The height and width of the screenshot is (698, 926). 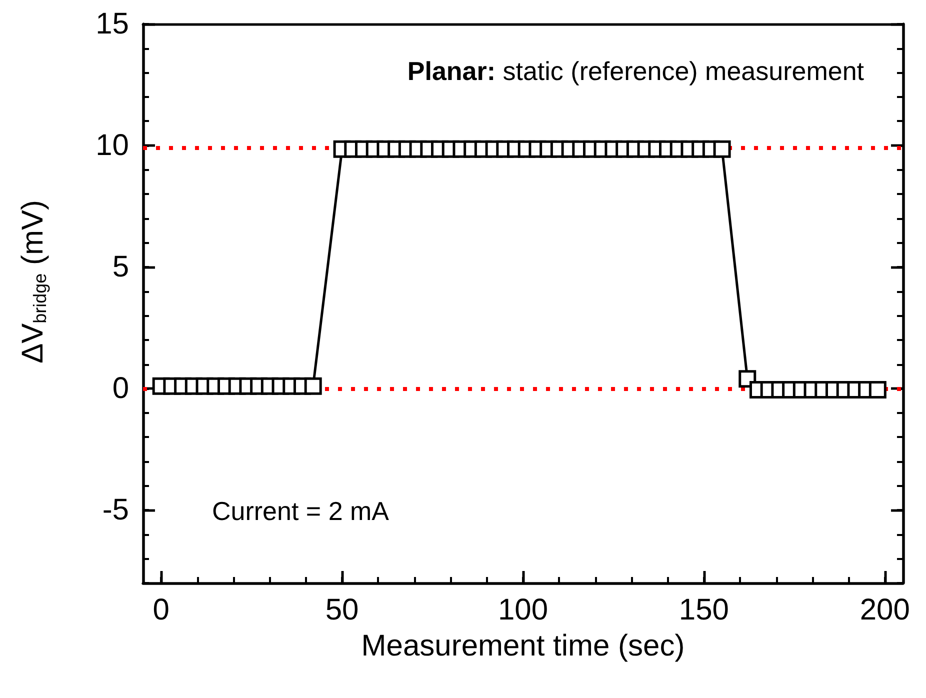 What do you see at coordinates (636, 71) in the screenshot?
I see `annotation: Planar: static (reference) measurement` at bounding box center [636, 71].